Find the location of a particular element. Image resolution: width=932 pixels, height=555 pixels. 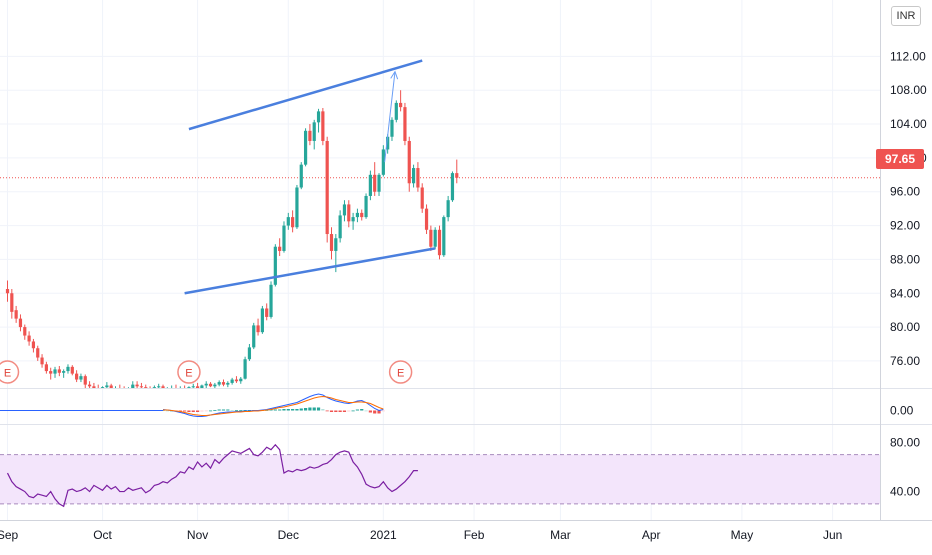

currency-button: INR is located at coordinates (906, 16).